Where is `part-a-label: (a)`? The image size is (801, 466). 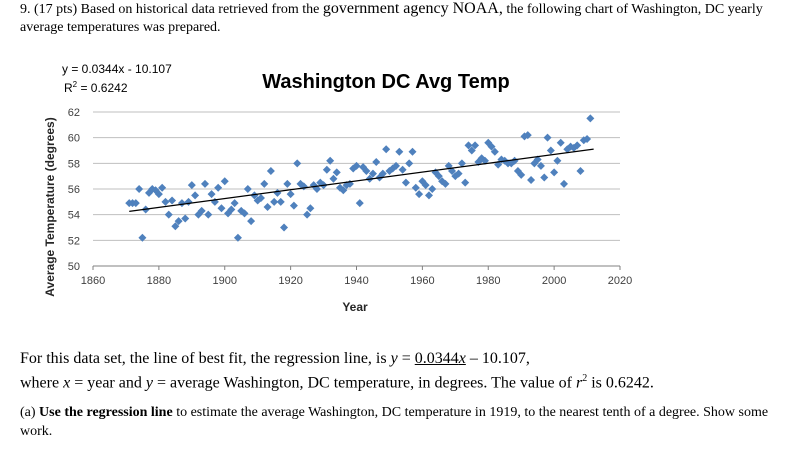 part-a-label: (a) is located at coordinates (30, 412).